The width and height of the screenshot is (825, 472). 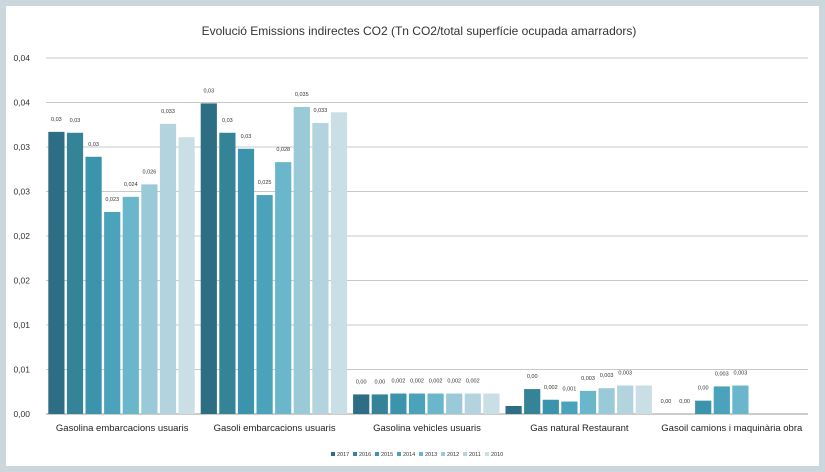 What do you see at coordinates (417, 455) in the screenshot?
I see `legend: 2017 2016 2015 2014 2013 2012 2011 2010` at bounding box center [417, 455].